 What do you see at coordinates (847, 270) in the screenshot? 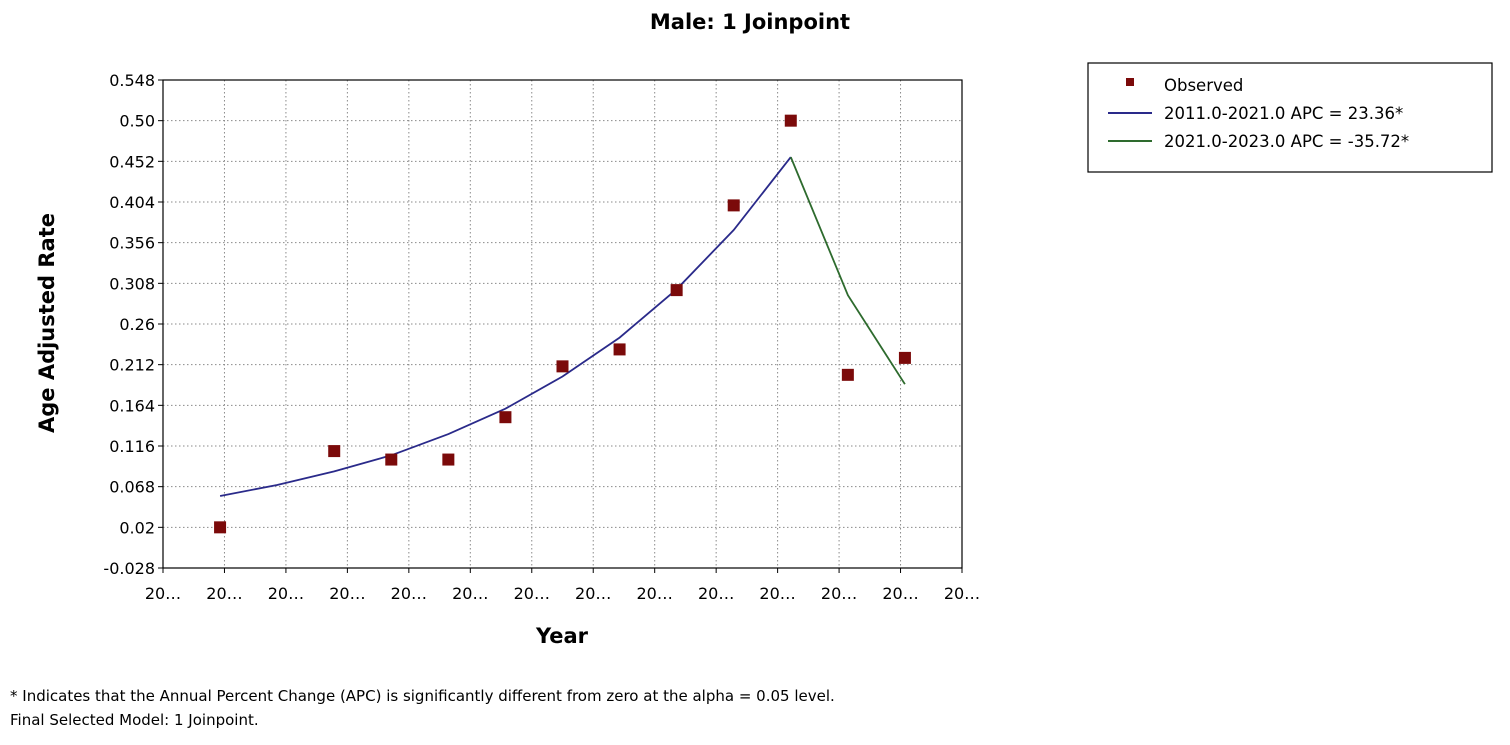
I see `fit-line` at bounding box center [847, 270].